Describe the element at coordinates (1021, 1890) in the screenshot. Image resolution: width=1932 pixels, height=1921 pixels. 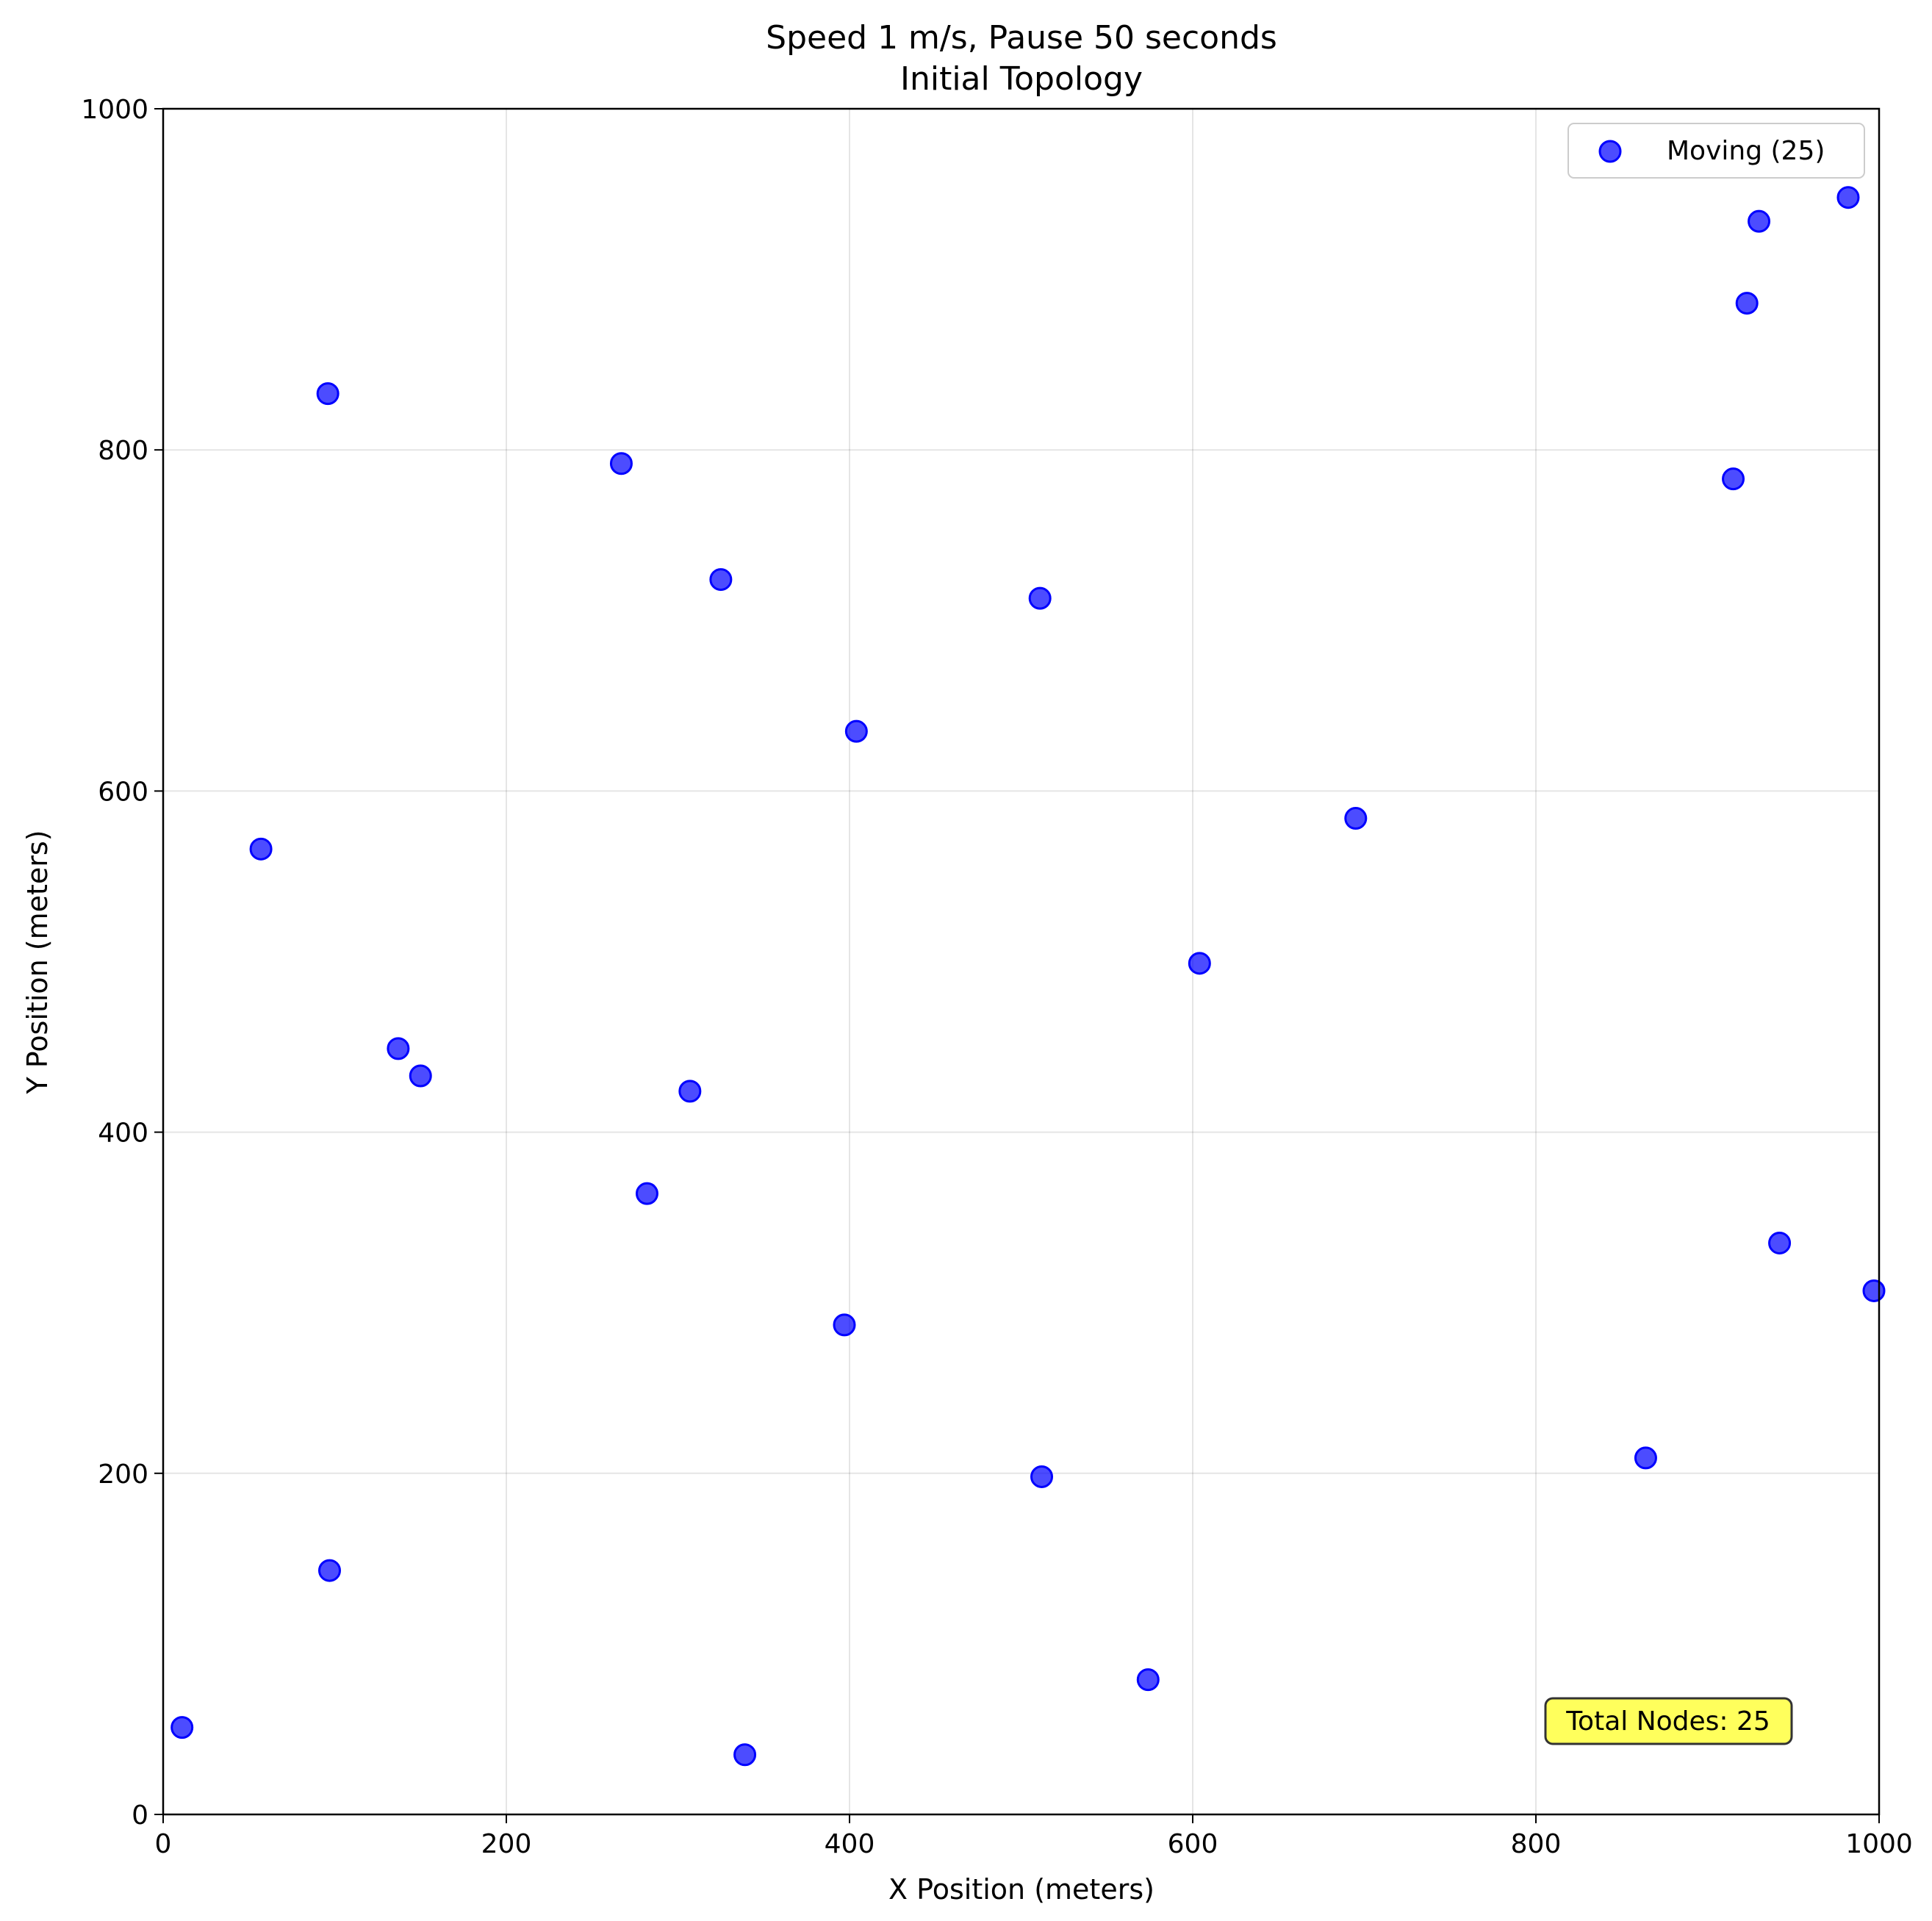
I see `x-axis-label: X Position (meters)` at that location.